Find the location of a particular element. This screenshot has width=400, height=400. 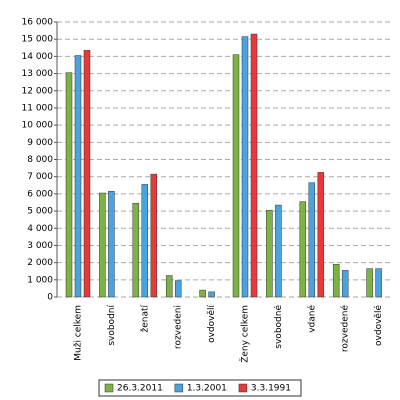

x-tick-label: rozvedené is located at coordinates (345, 329).